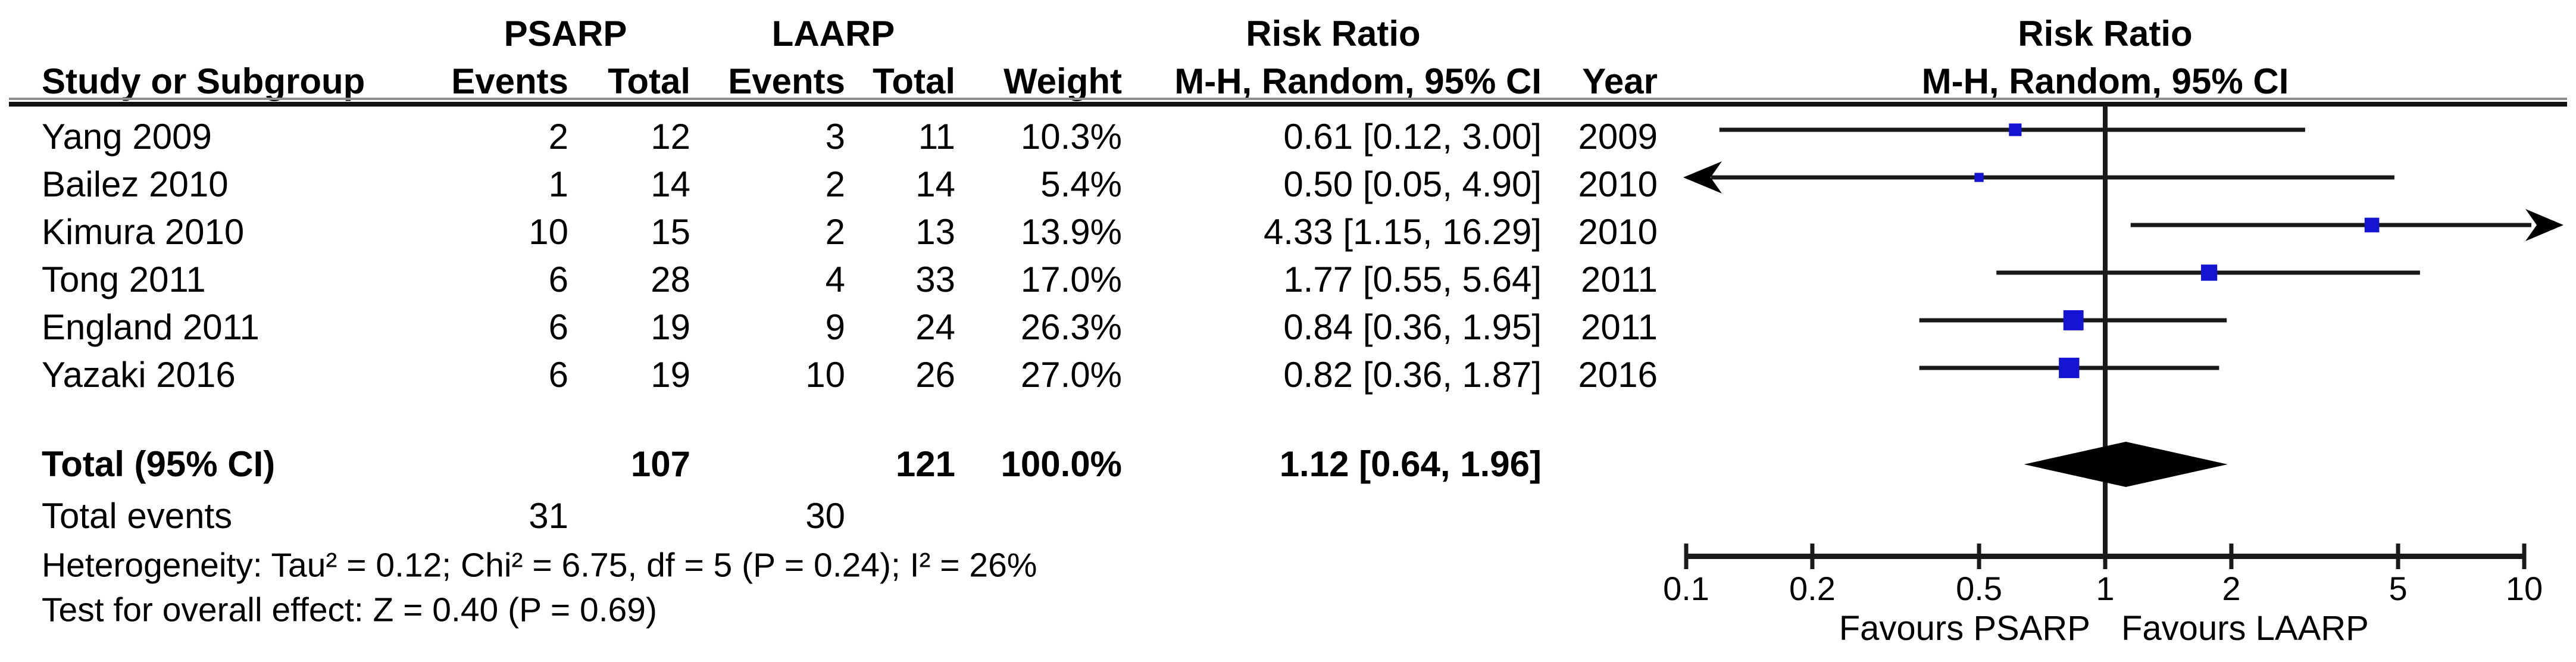 Image resolution: width=2576 pixels, height=662 pixels. What do you see at coordinates (835, 279) in the screenshot?
I see `laarp-events-value: 4` at bounding box center [835, 279].